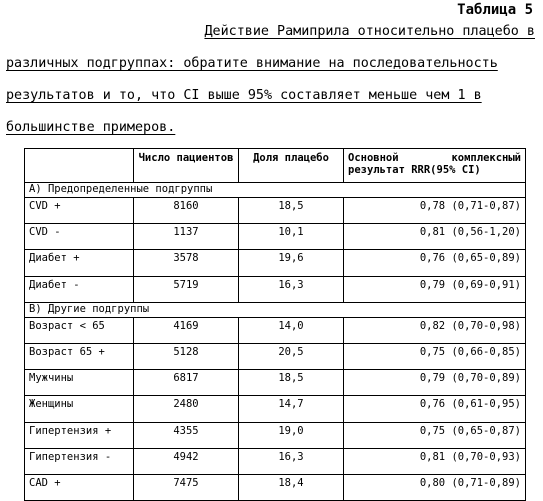  Describe the element at coordinates (291, 356) in the screenshot. I see `placebo-rate: 20,5` at that location.